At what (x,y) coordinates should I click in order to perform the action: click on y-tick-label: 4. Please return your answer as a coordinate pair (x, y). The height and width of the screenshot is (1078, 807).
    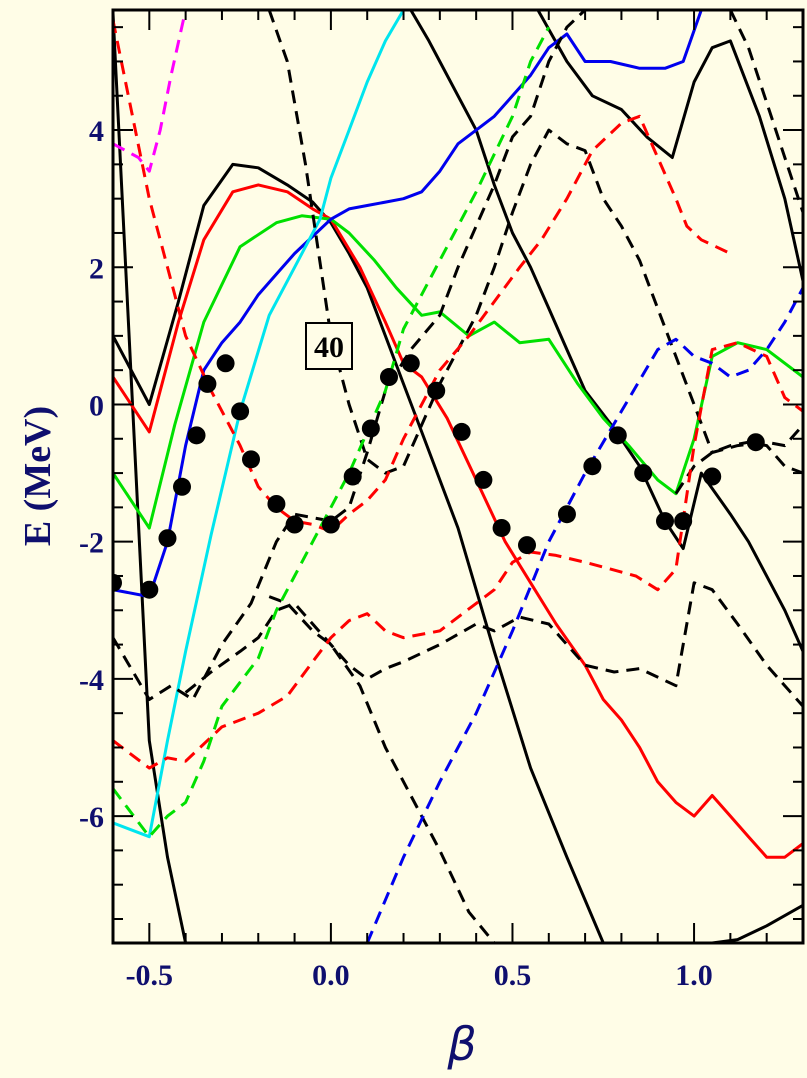
    Looking at the image, I should click on (96, 131).